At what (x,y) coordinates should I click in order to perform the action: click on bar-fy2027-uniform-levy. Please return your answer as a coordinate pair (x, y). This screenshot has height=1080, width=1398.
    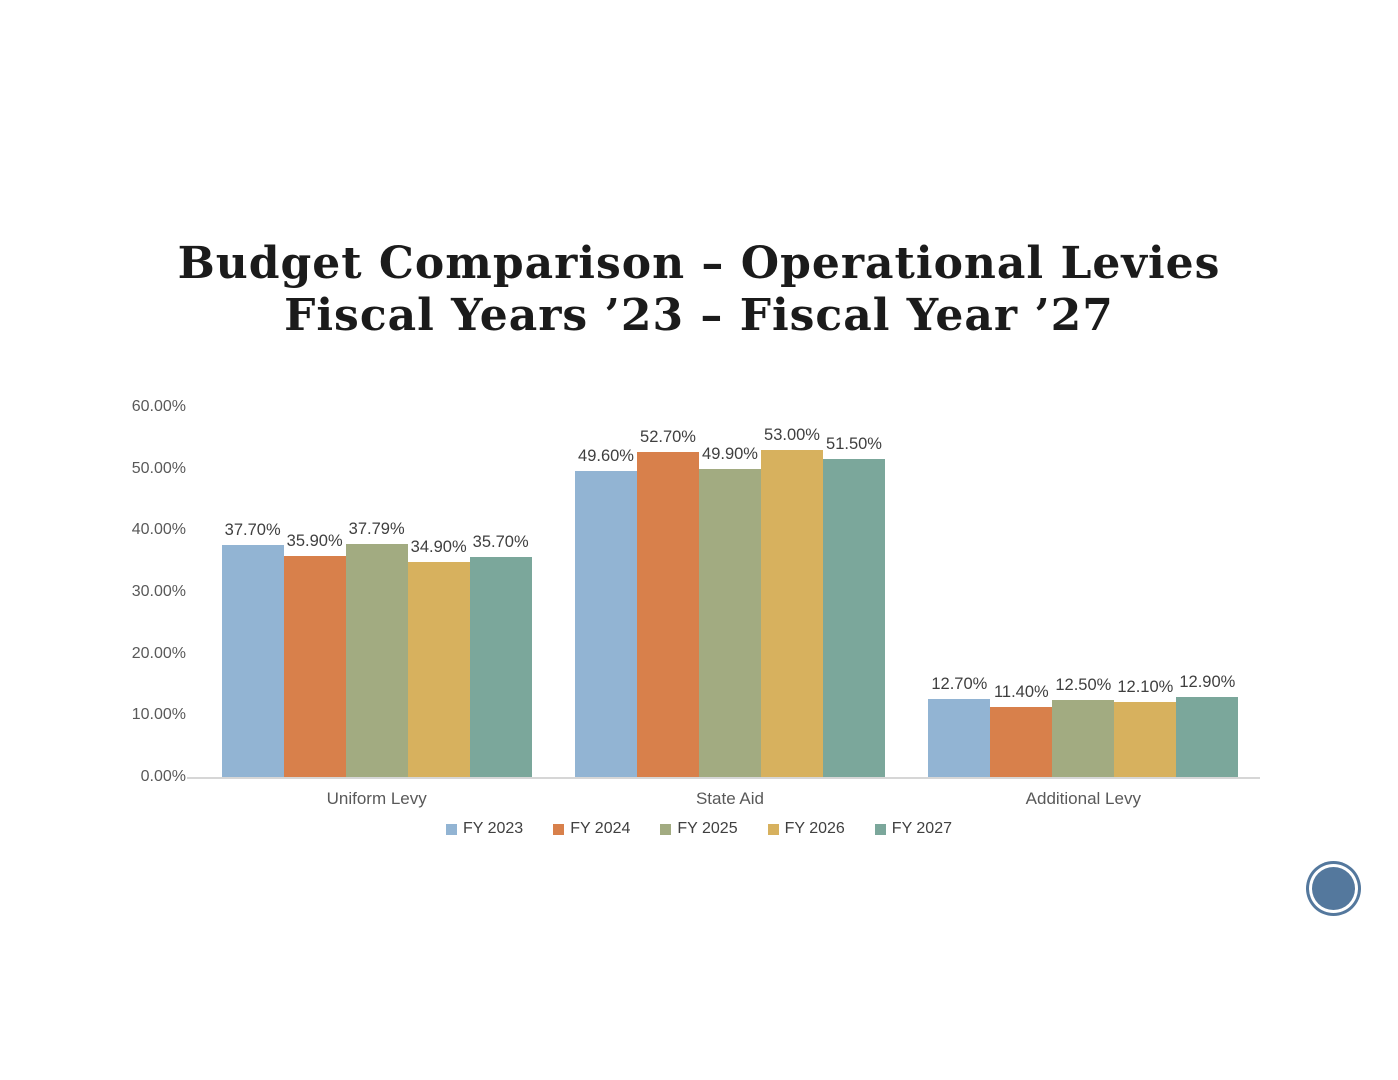
    Looking at the image, I should click on (500, 666).